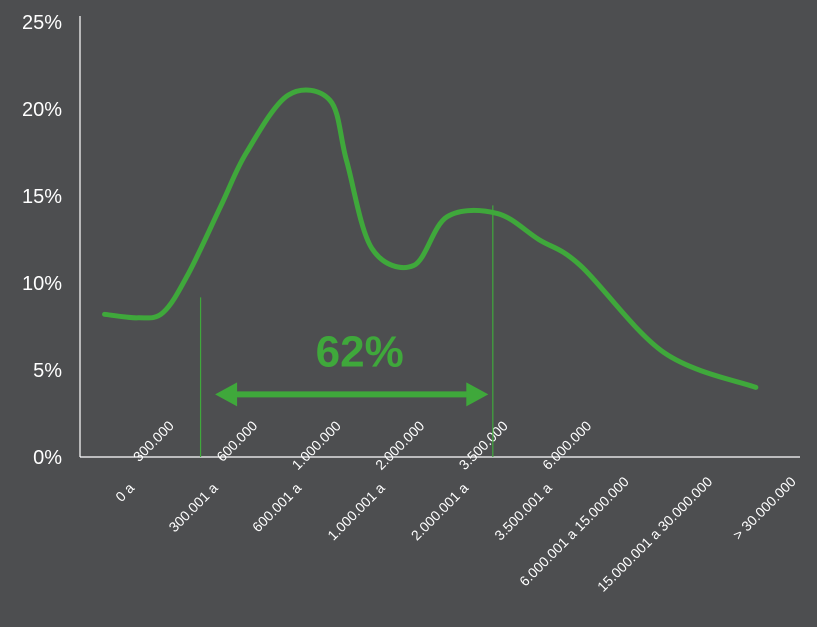  I want to click on y-tick-label: 5%, so click(47, 371).